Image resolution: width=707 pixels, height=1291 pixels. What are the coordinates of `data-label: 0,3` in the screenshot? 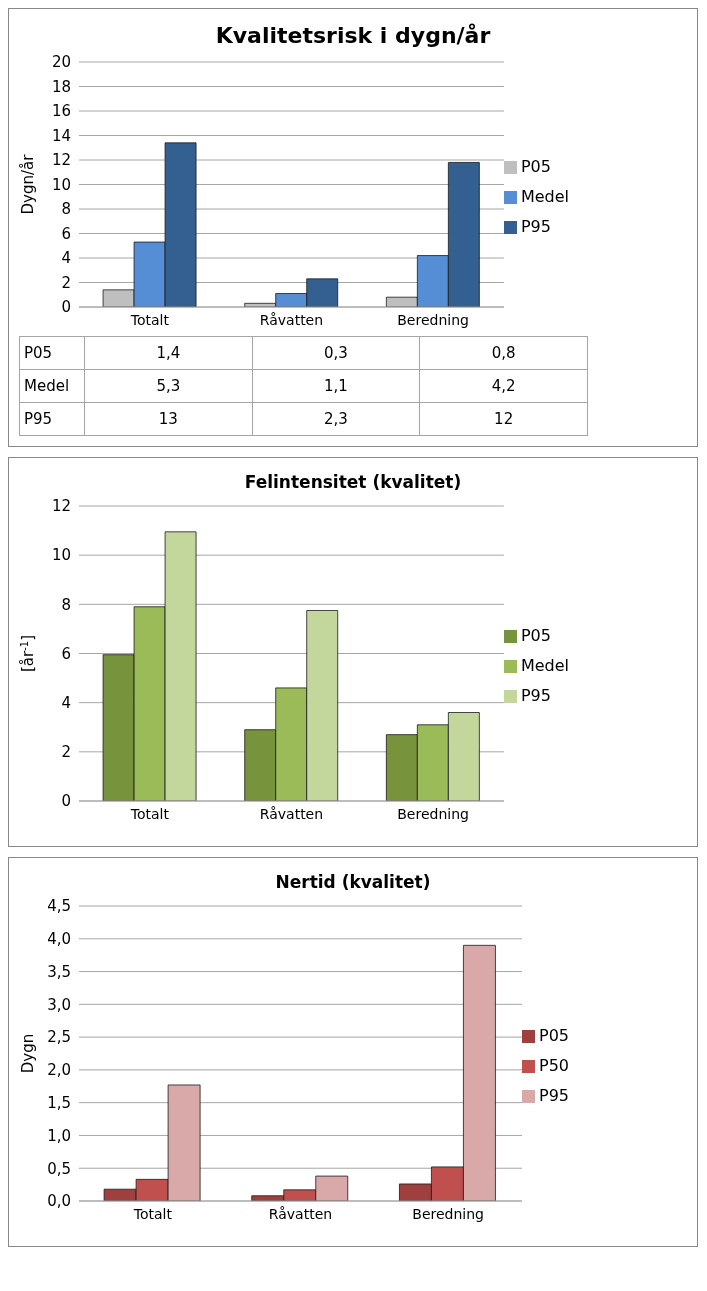 It's located at (336, 353).